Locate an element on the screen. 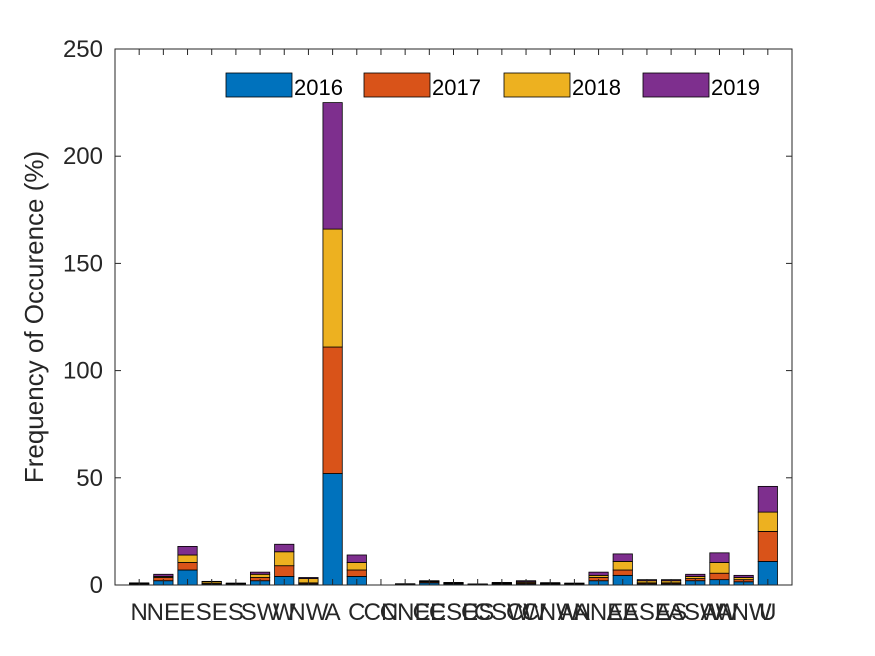 The image size is (875, 656). x-tick-label-CN: CN is located at coordinates (381, 612).